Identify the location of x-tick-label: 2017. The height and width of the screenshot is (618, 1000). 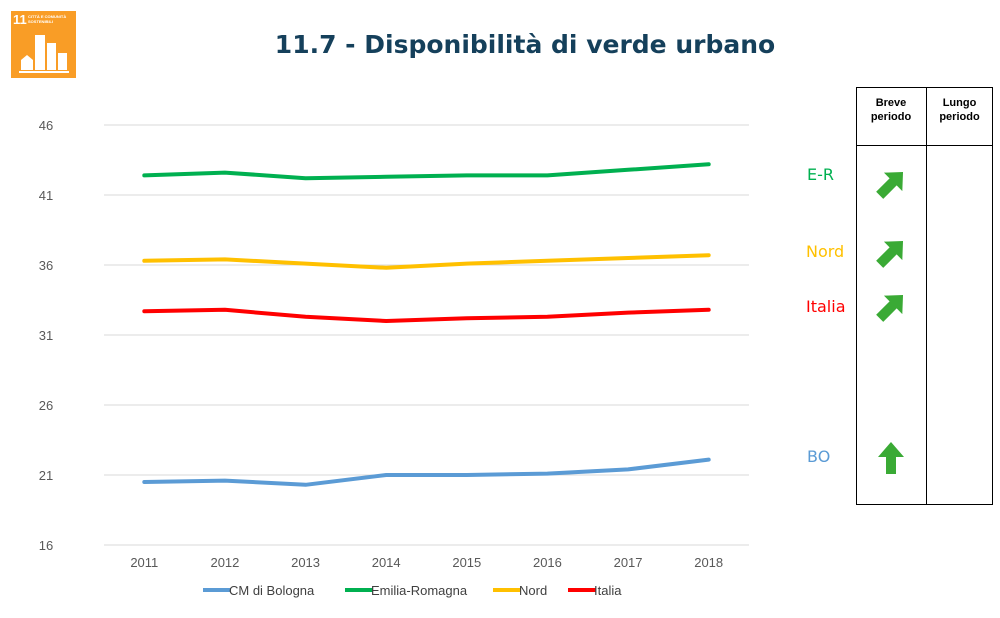
(628, 562).